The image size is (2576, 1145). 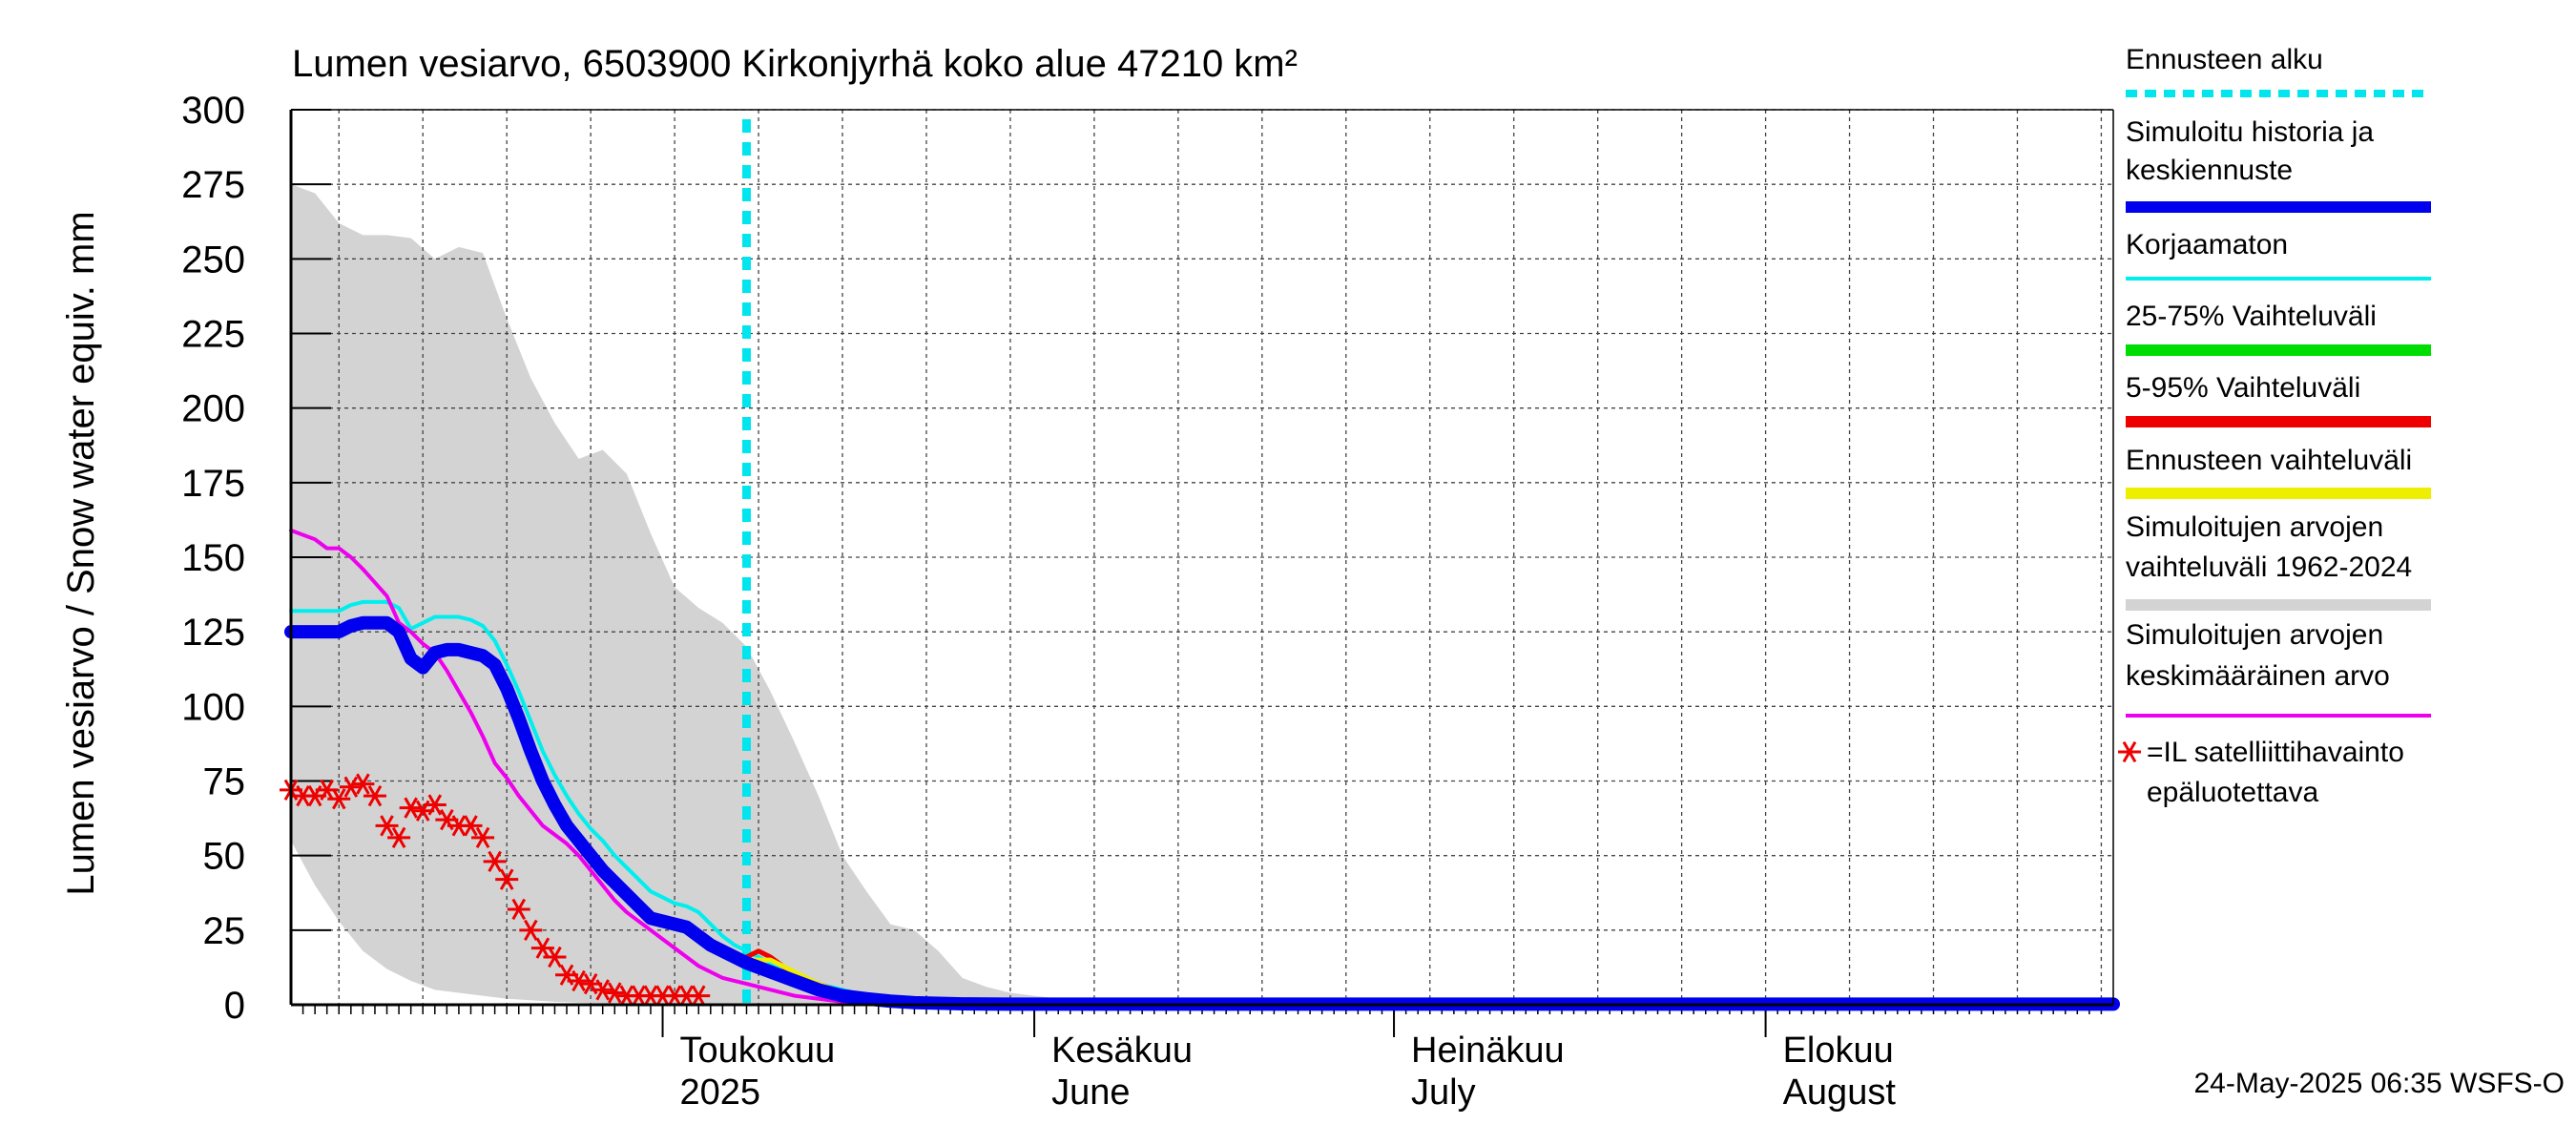 I want to click on legend-item: Ennusteen alku, so click(x=2278, y=70).